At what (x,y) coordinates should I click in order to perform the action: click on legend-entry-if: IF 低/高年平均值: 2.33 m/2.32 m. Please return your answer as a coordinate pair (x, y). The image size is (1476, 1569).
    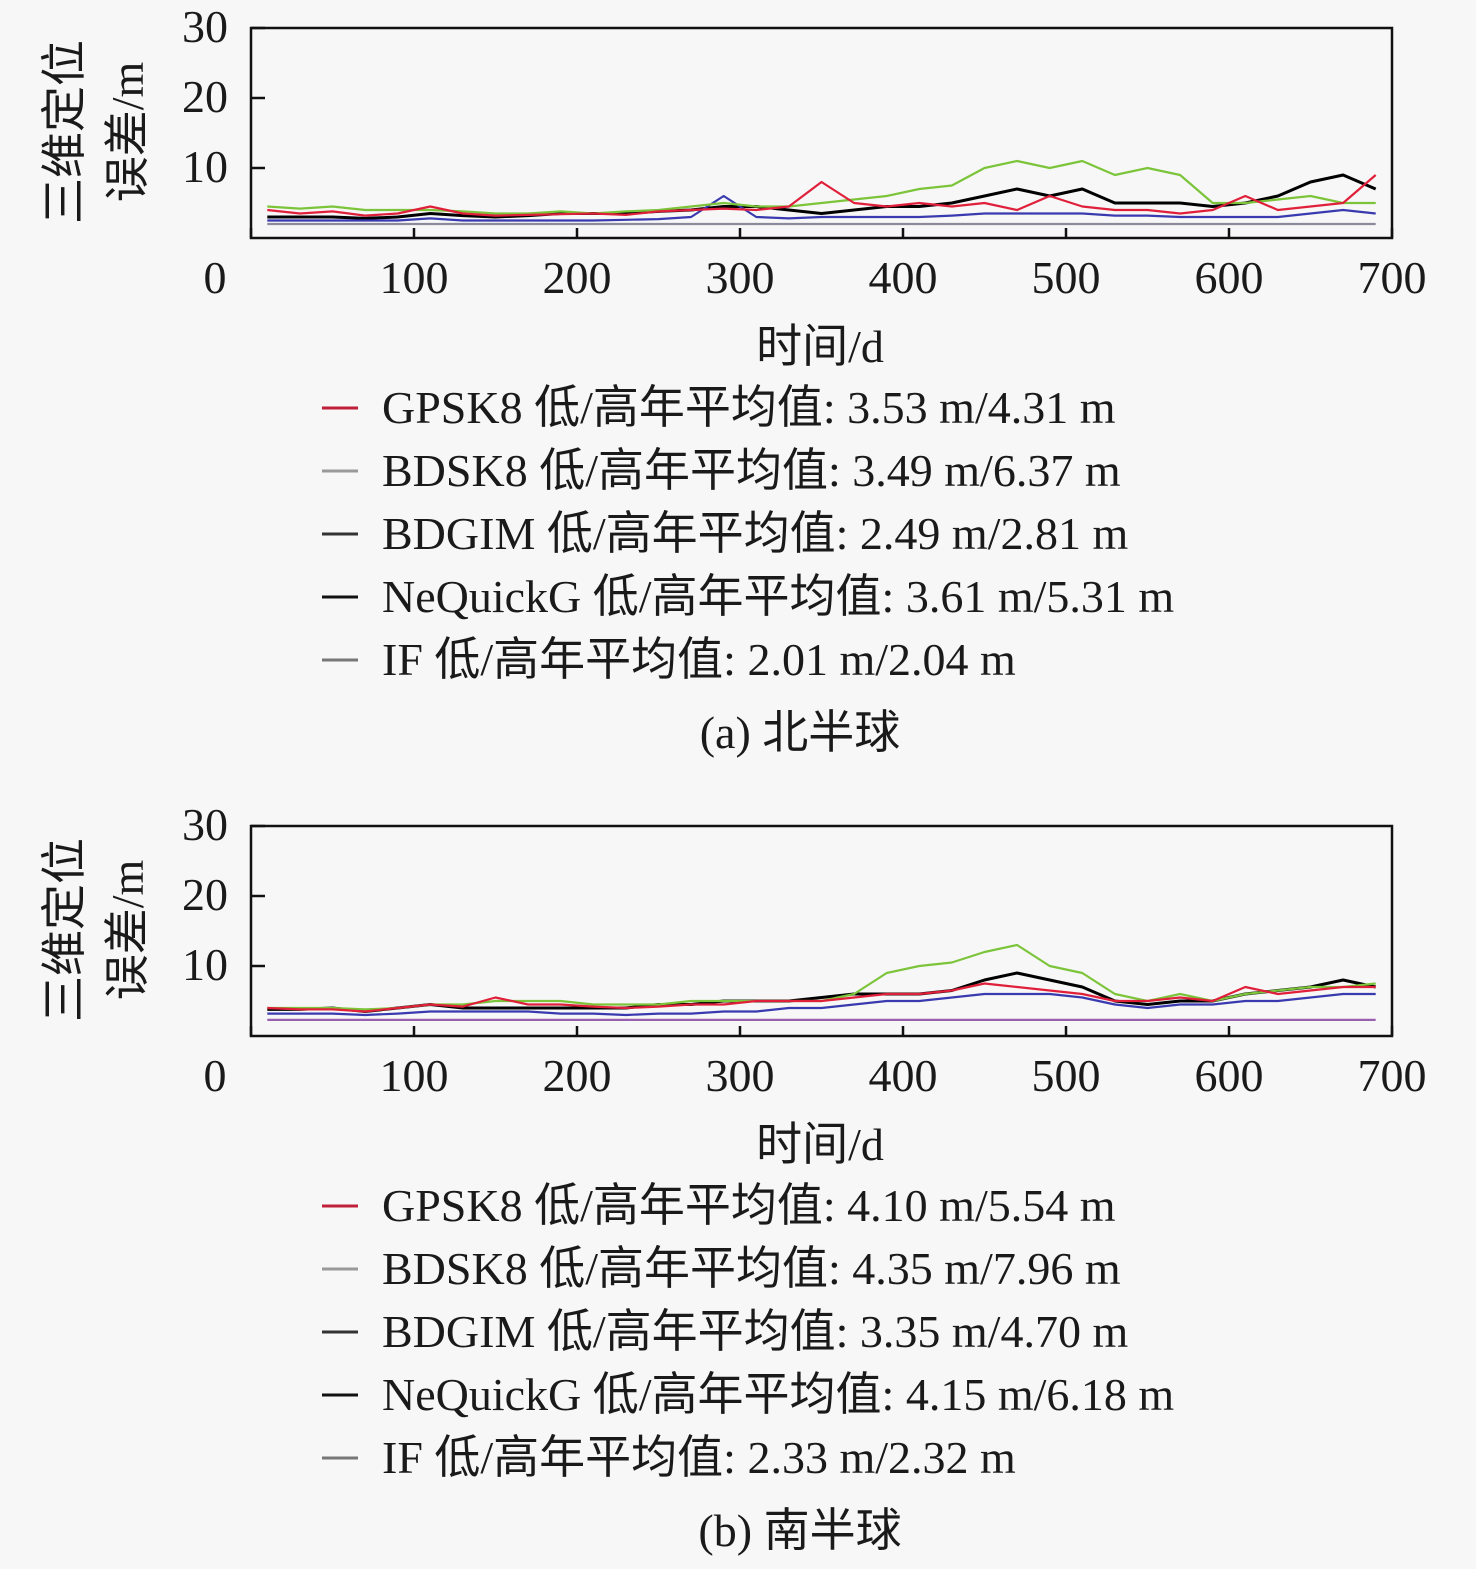
    Looking at the image, I should click on (699, 1457).